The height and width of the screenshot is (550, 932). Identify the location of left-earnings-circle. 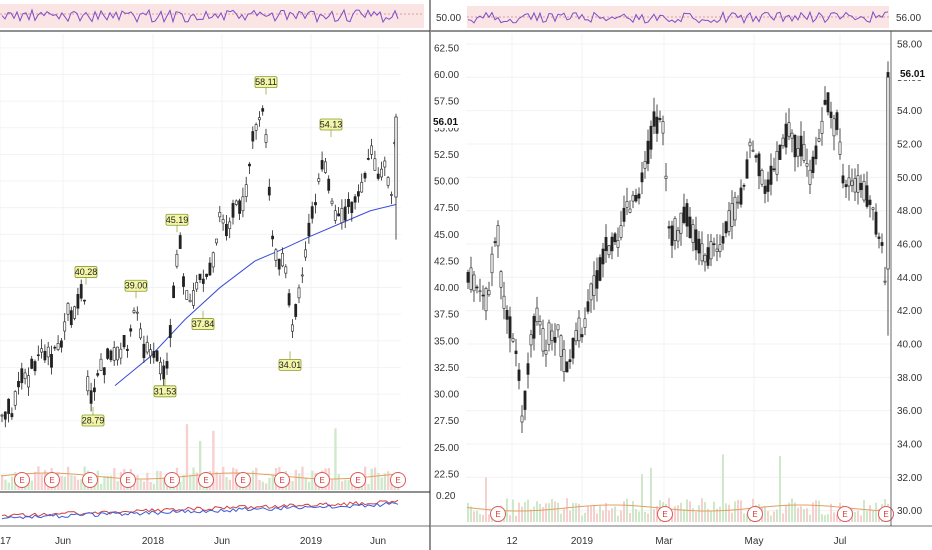
(322, 480).